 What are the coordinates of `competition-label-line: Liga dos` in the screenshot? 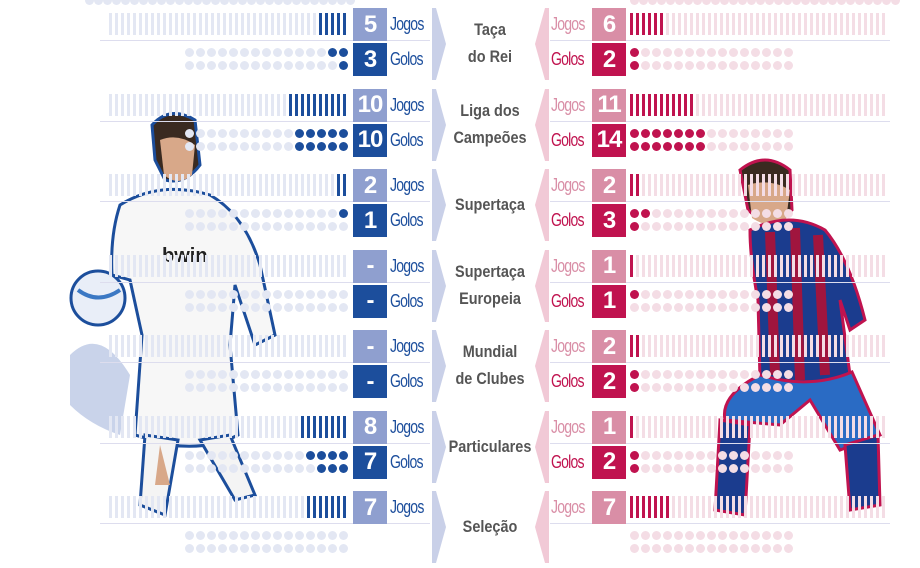 It's located at (490, 110).